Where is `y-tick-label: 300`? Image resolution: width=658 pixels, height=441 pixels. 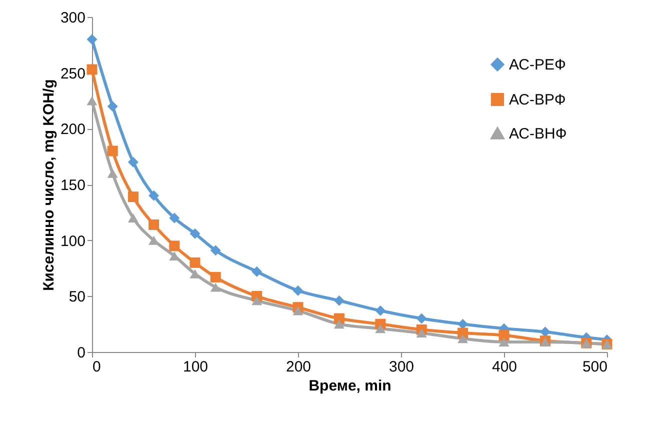 y-tick-label: 300 is located at coordinates (73, 18).